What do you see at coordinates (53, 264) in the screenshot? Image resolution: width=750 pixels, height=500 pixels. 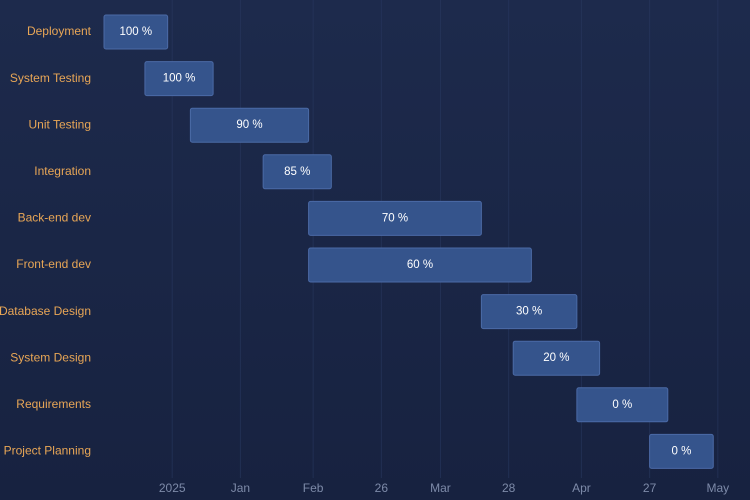 I see `task-name-label: Front-end dev` at bounding box center [53, 264].